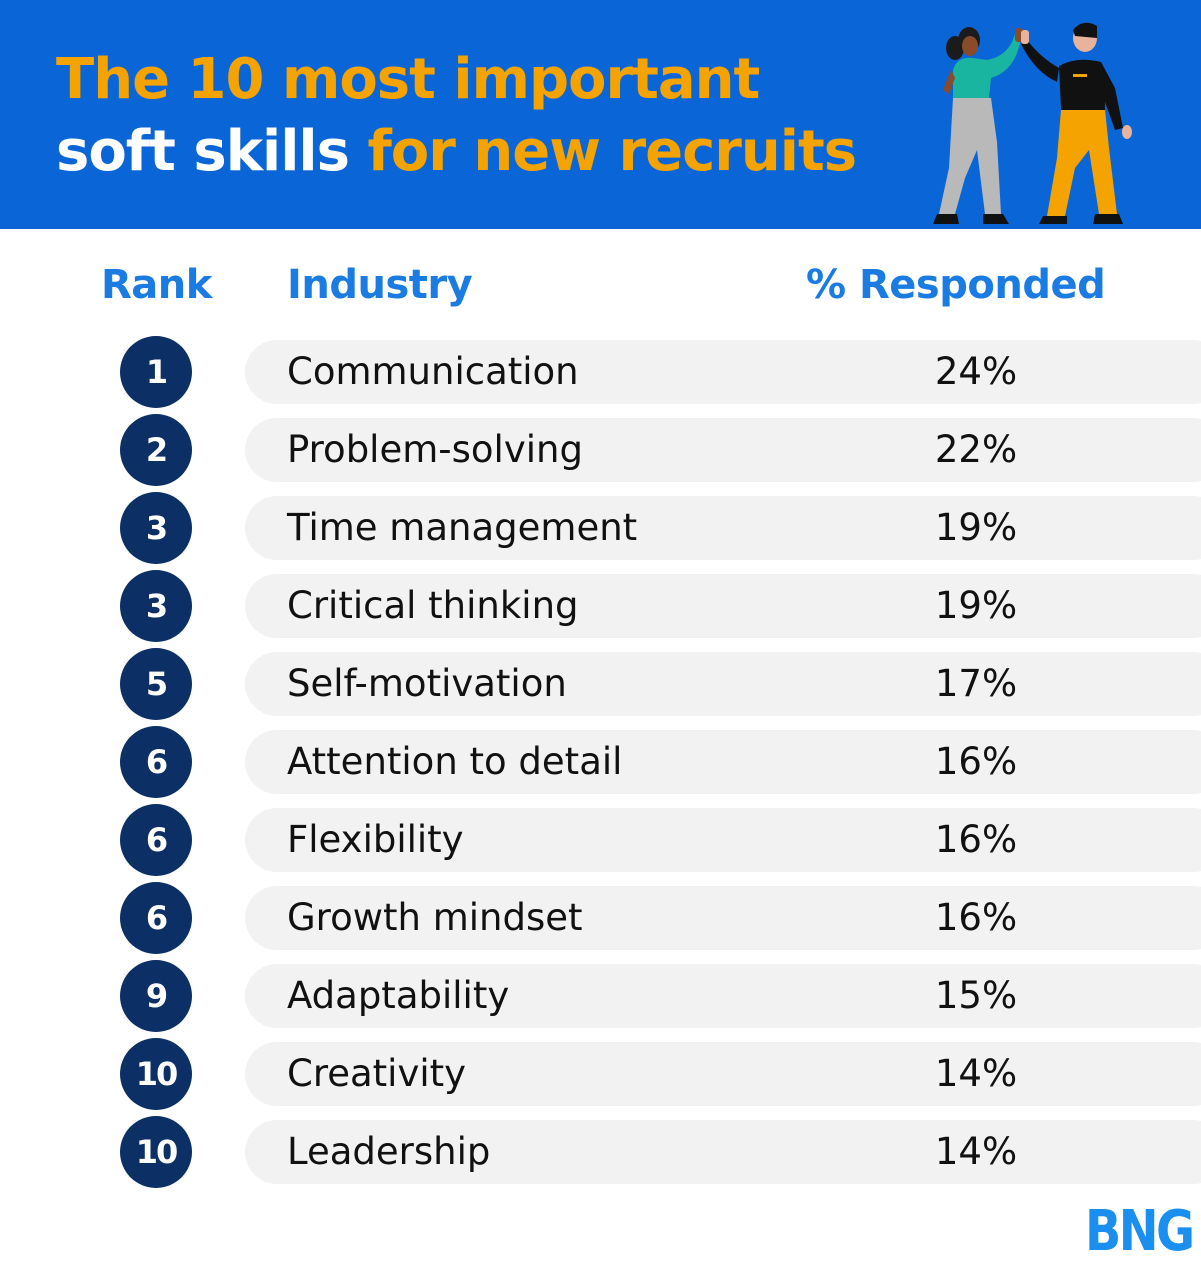  I want to click on table-row: 10 Leadership 14%, so click(600, 1152).